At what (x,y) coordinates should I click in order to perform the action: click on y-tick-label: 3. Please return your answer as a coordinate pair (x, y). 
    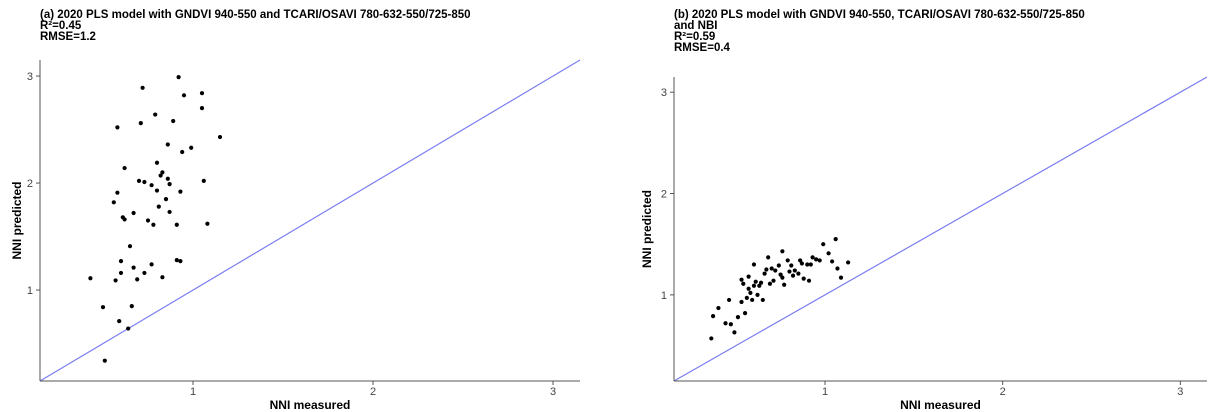
    Looking at the image, I should click on (664, 93).